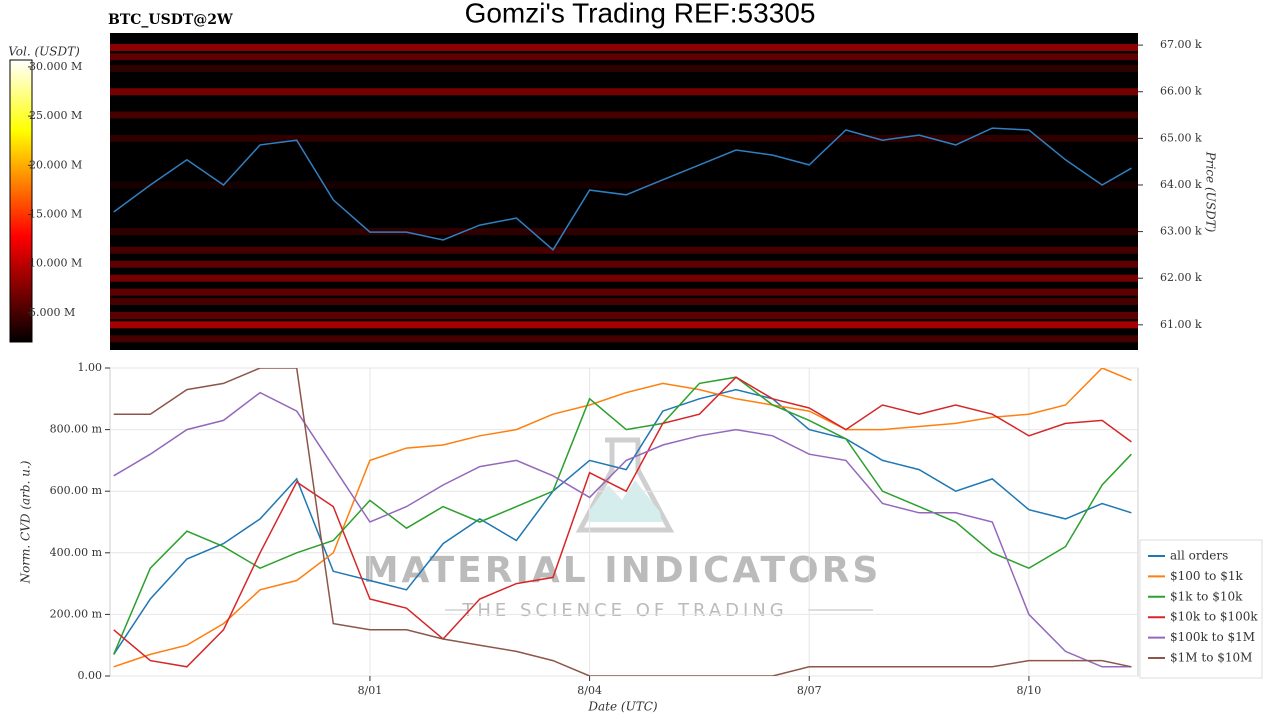 This screenshot has height=720, width=1280. What do you see at coordinates (21, 201) in the screenshot?
I see `colorbar` at bounding box center [21, 201].